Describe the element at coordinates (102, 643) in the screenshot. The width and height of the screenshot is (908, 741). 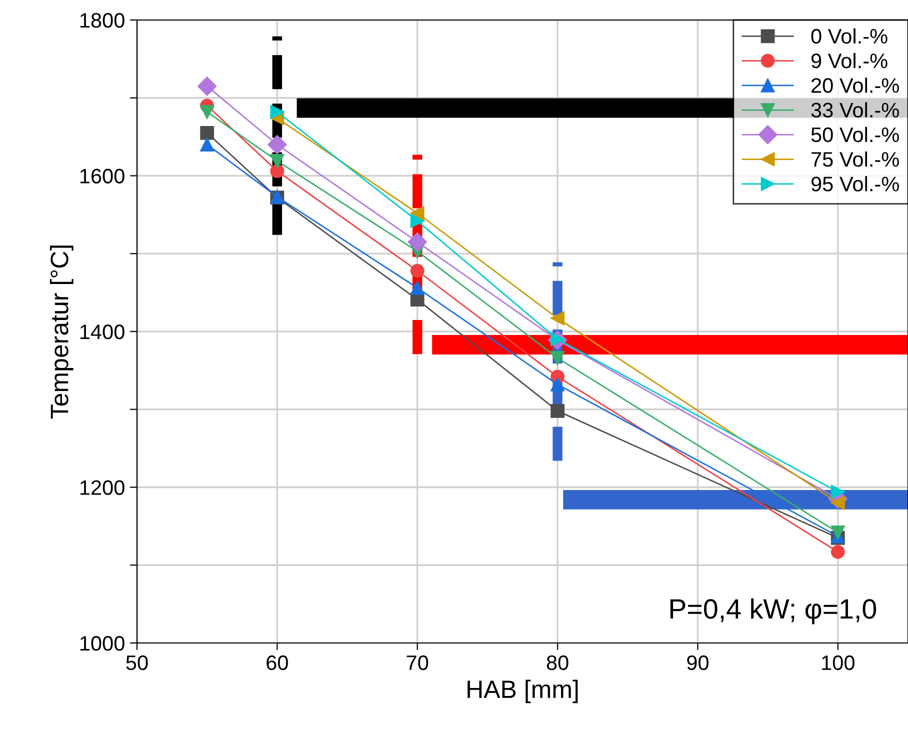
I see `y-tick-label: 1000` at that location.